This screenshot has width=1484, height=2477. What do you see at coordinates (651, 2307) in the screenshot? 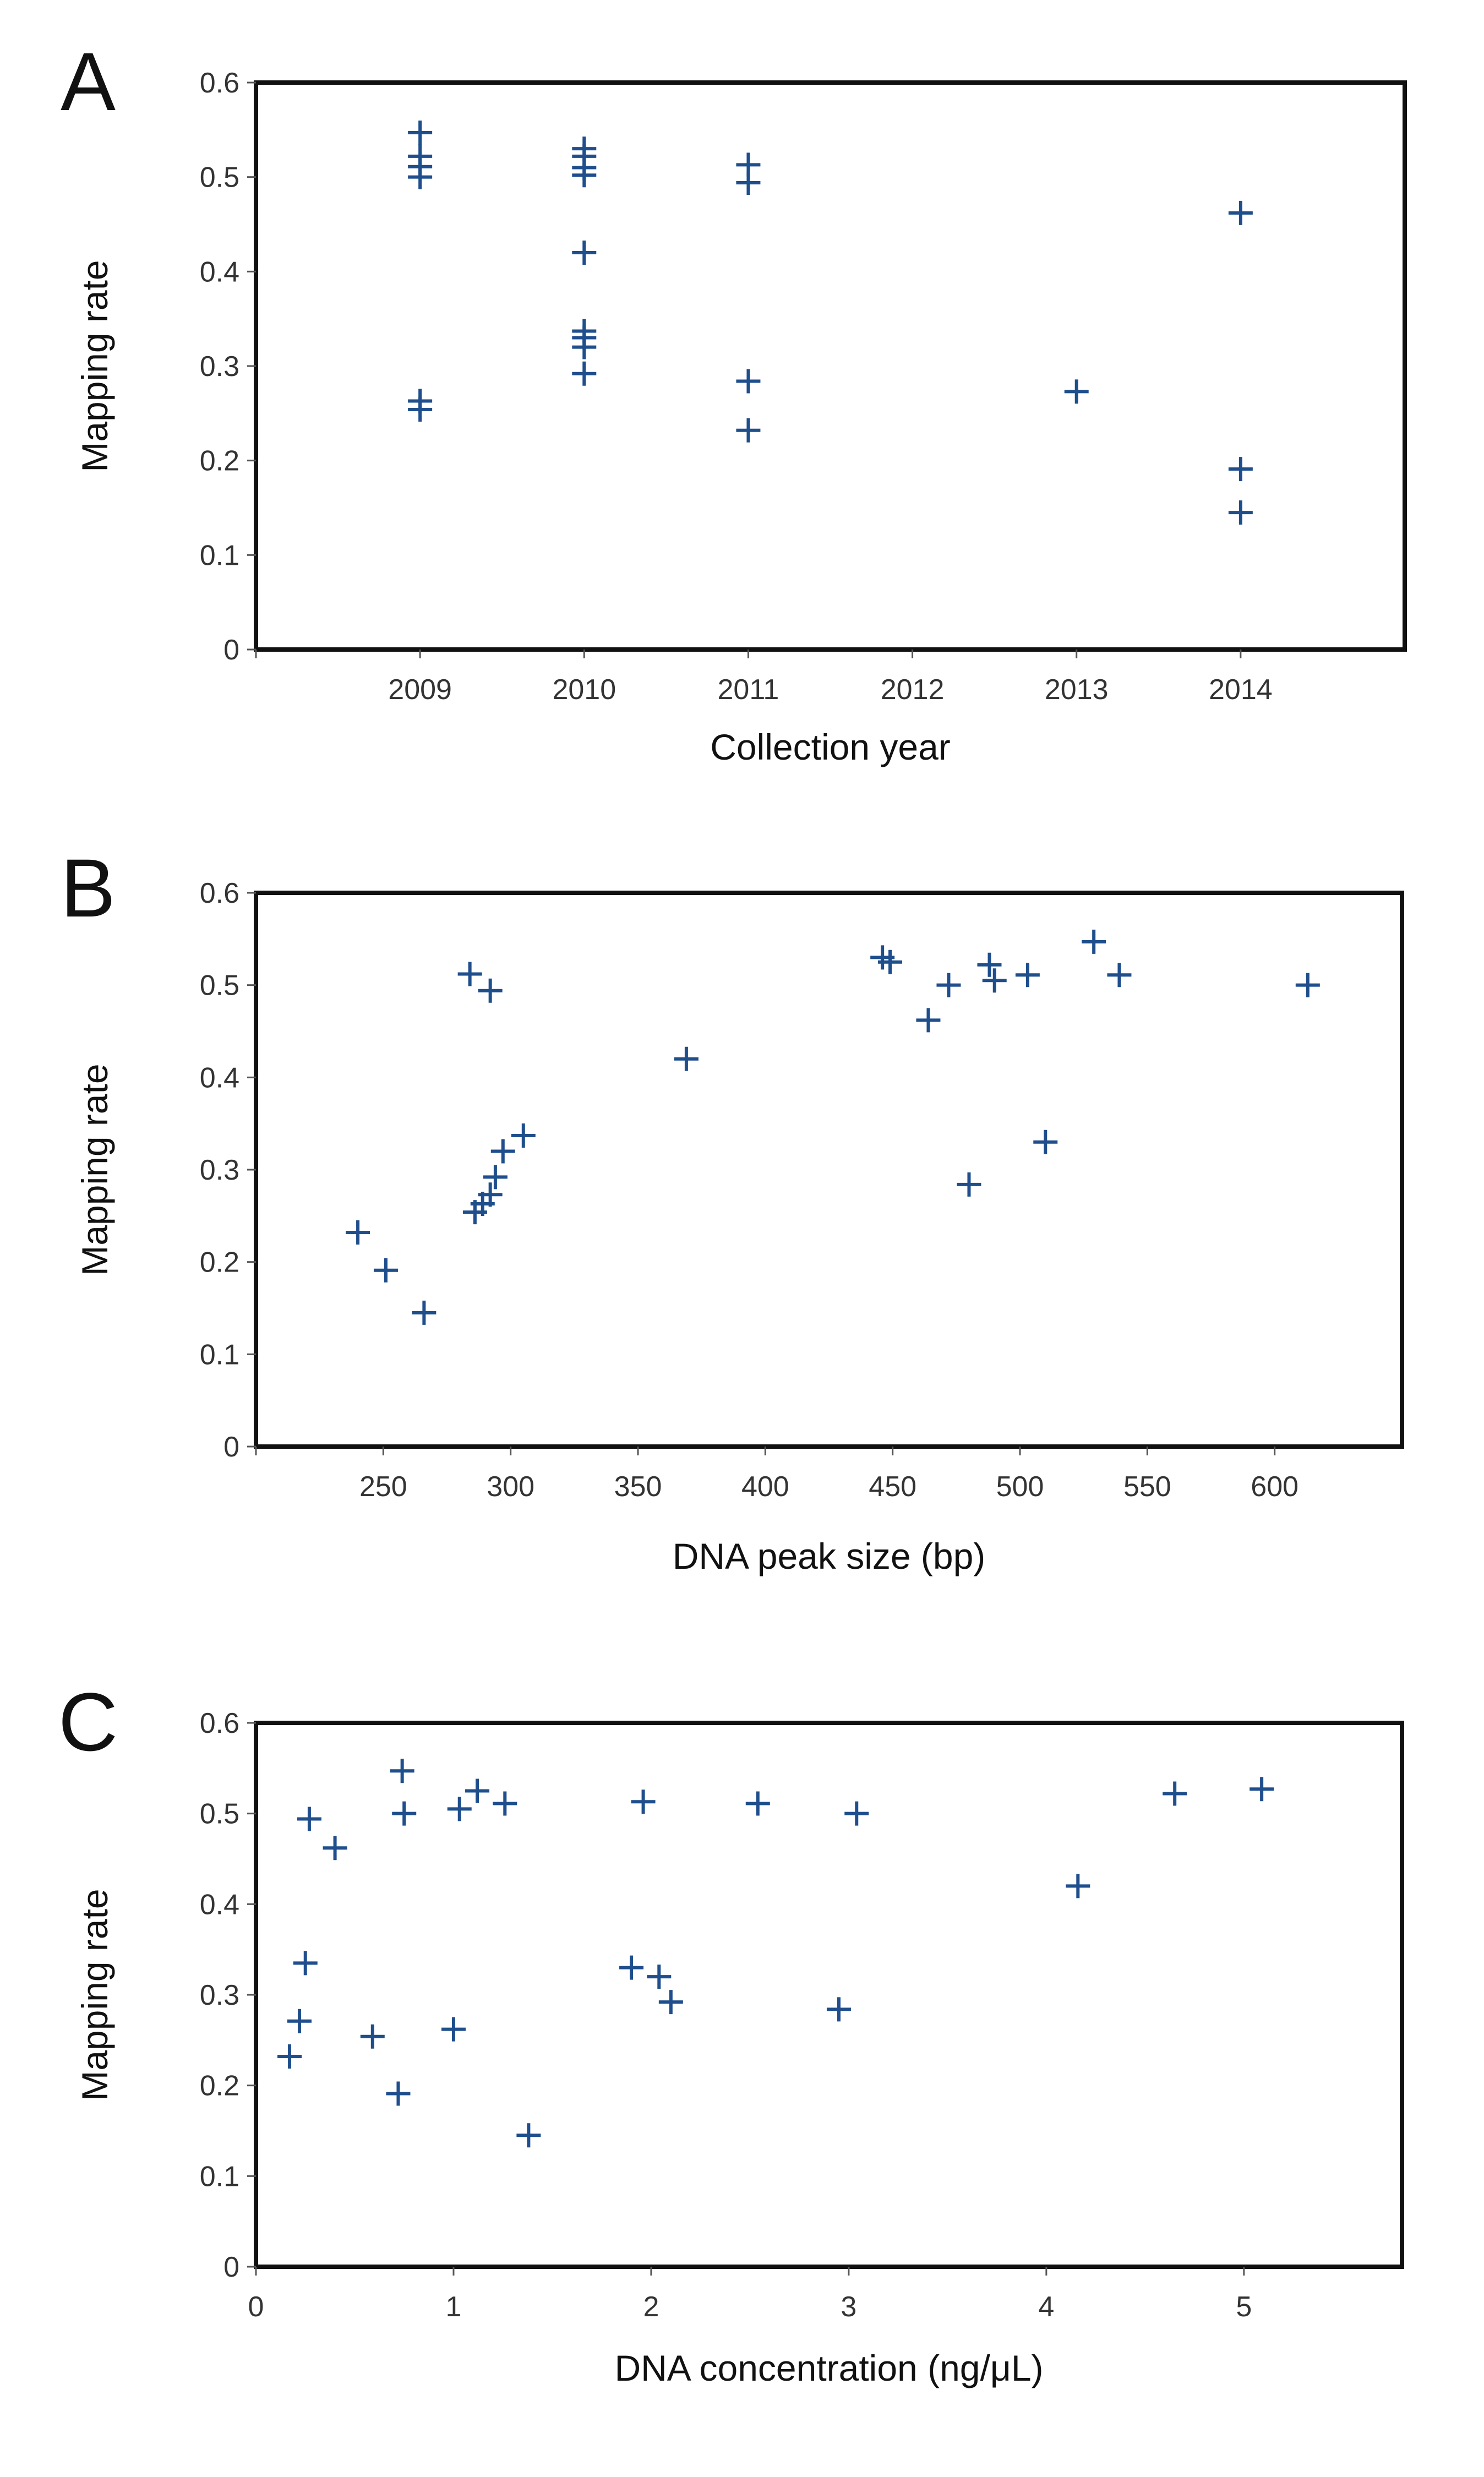
I see `x-tick-label: 2` at bounding box center [651, 2307].